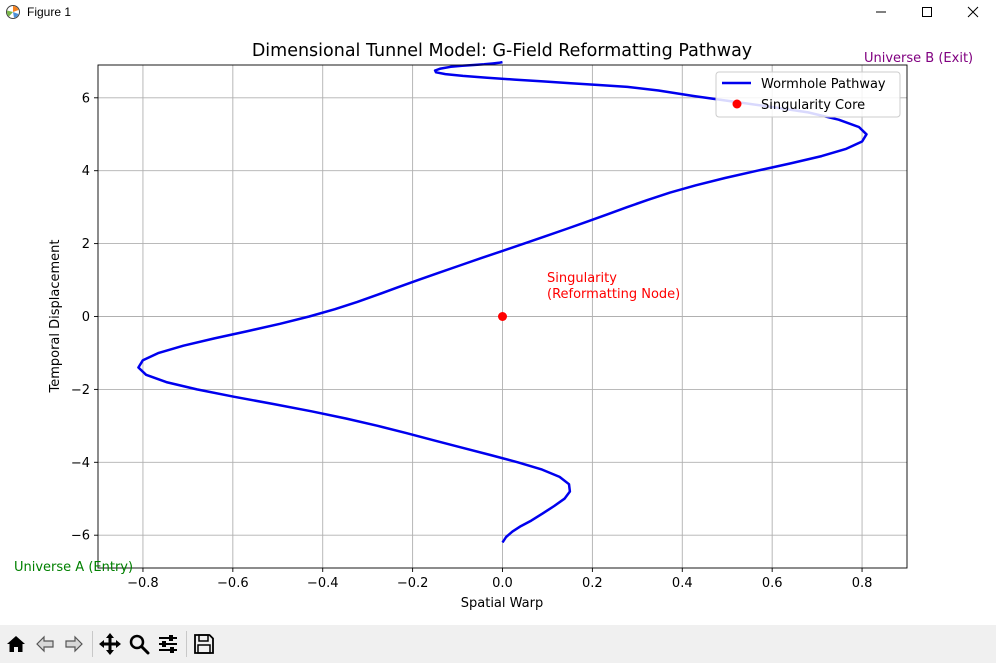 The width and height of the screenshot is (996, 663). What do you see at coordinates (502, 583) in the screenshot?
I see `x-tick-label: 0.0` at bounding box center [502, 583].